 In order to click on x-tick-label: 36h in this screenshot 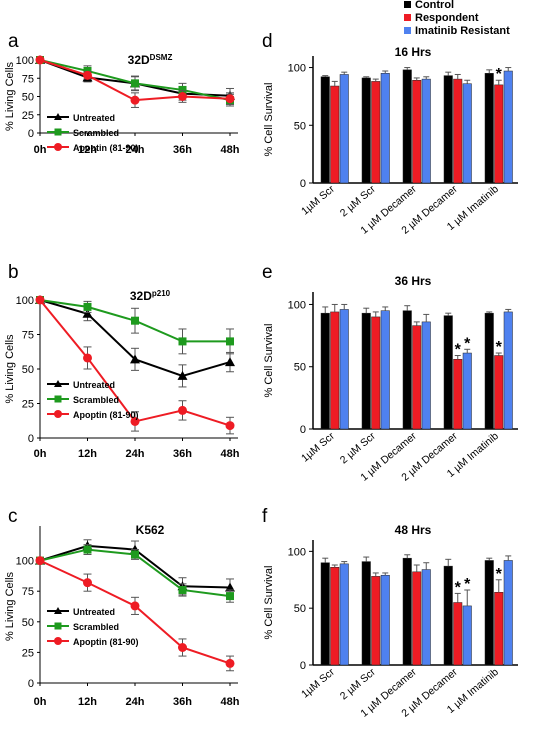, I will do `click(182, 454)`.